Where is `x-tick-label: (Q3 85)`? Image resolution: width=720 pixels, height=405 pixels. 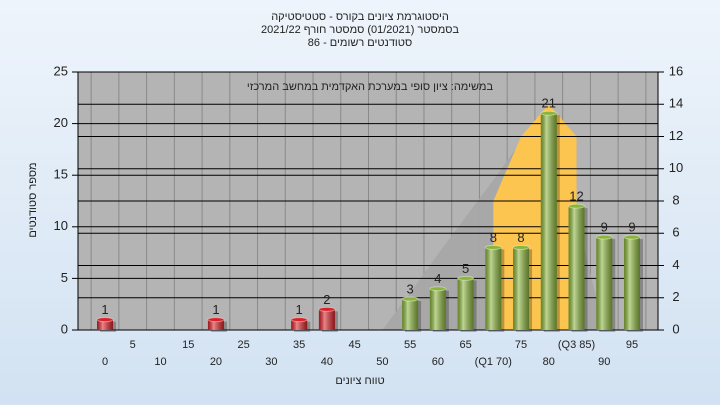
x-tick-label: (Q3 85) is located at coordinates (576, 345).